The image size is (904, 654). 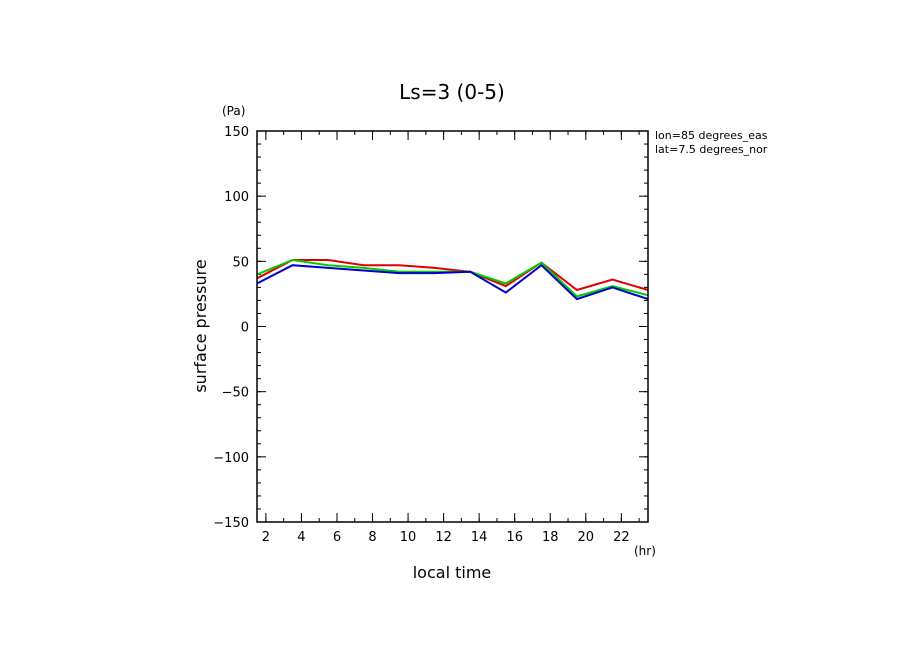 What do you see at coordinates (443, 537) in the screenshot?
I see `x-tick-label: 12` at bounding box center [443, 537].